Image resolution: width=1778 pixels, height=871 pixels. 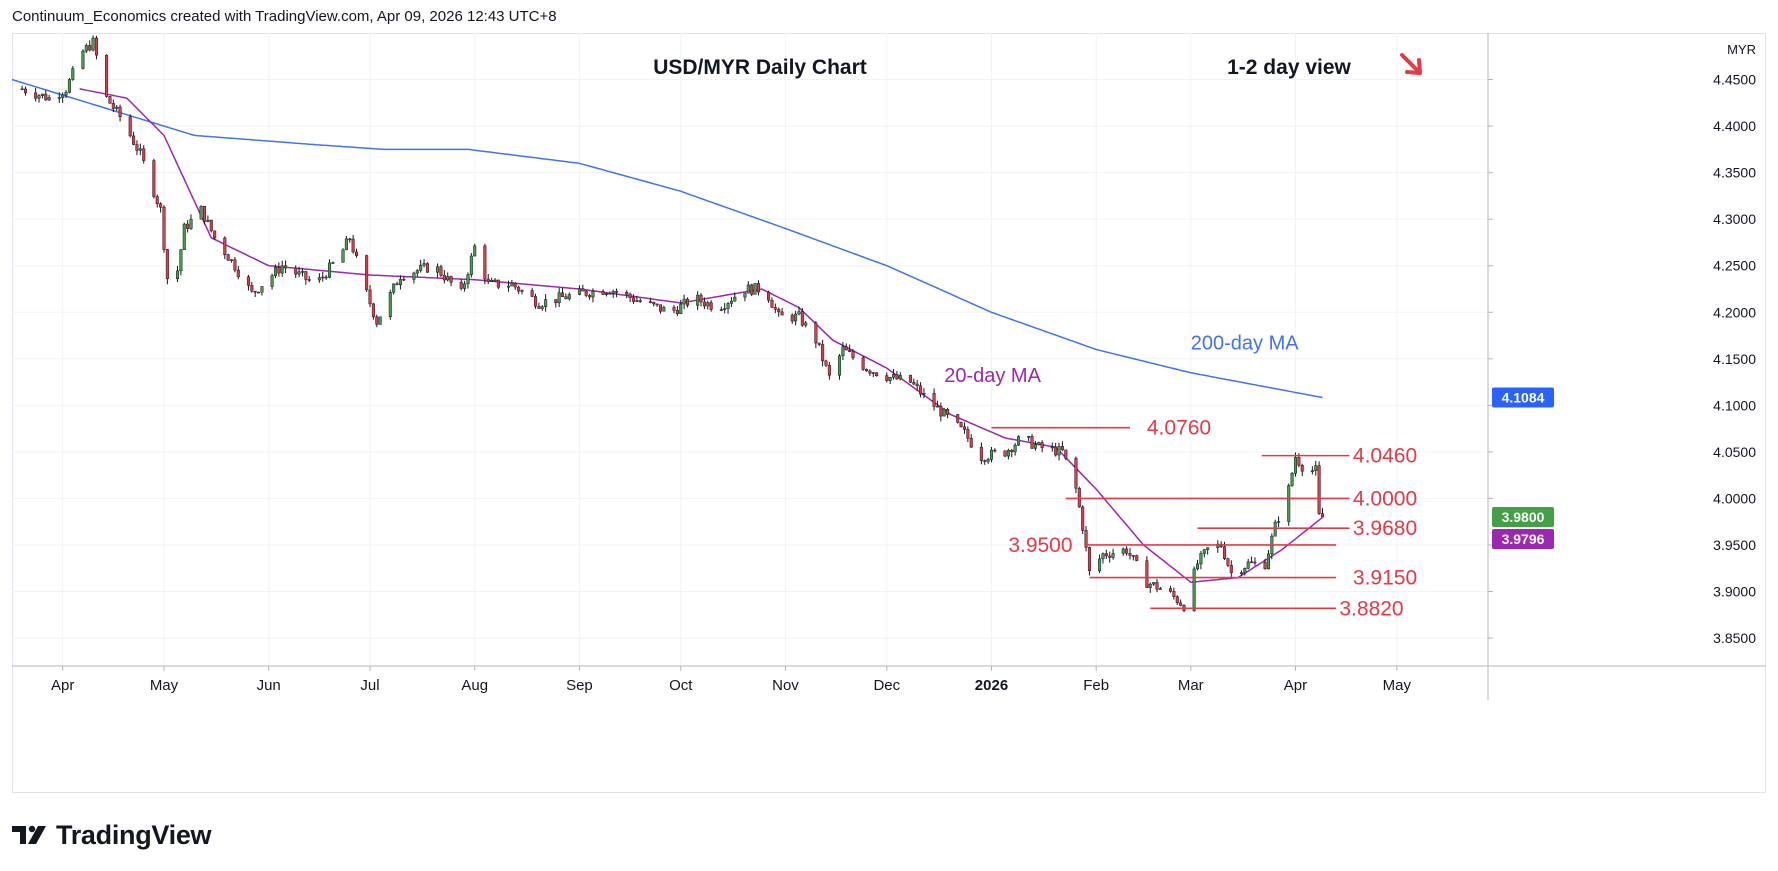 I want to click on tradingview-brand: TradingView, so click(x=112, y=835).